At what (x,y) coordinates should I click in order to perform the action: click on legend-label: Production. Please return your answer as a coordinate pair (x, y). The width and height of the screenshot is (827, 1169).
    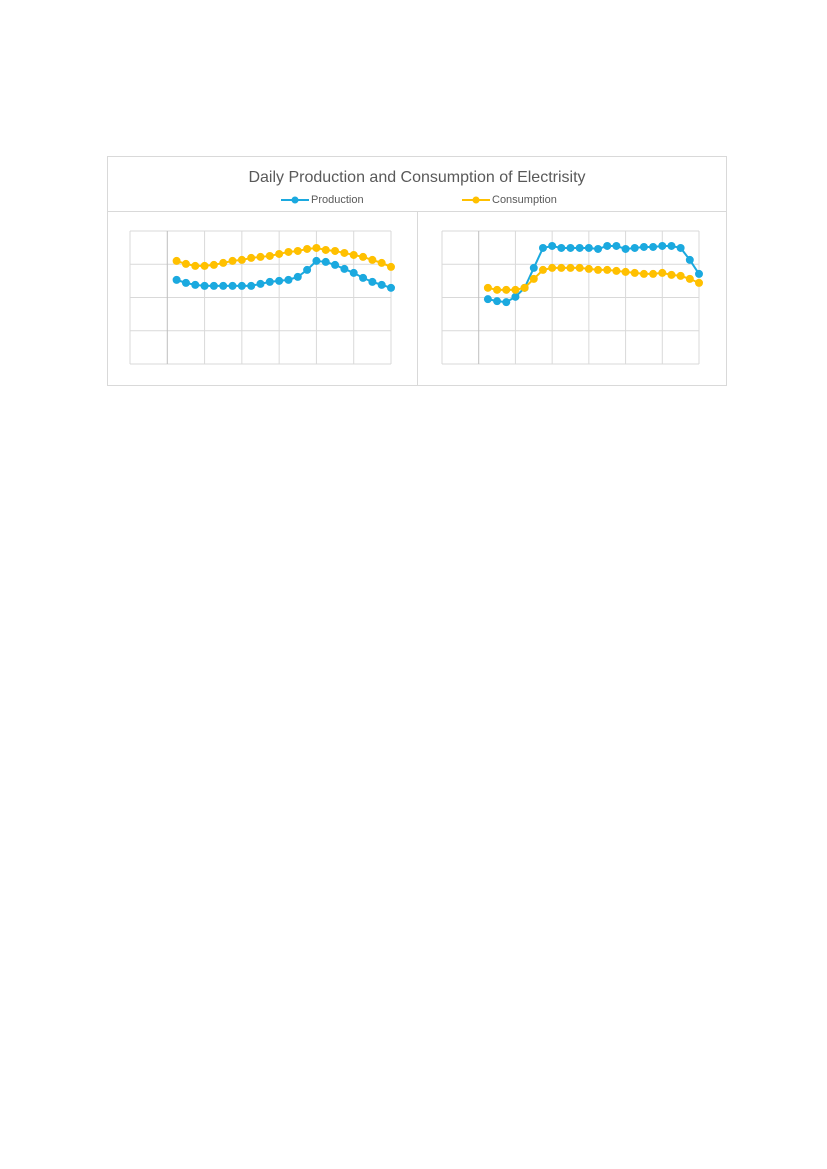
    Looking at the image, I should click on (337, 200).